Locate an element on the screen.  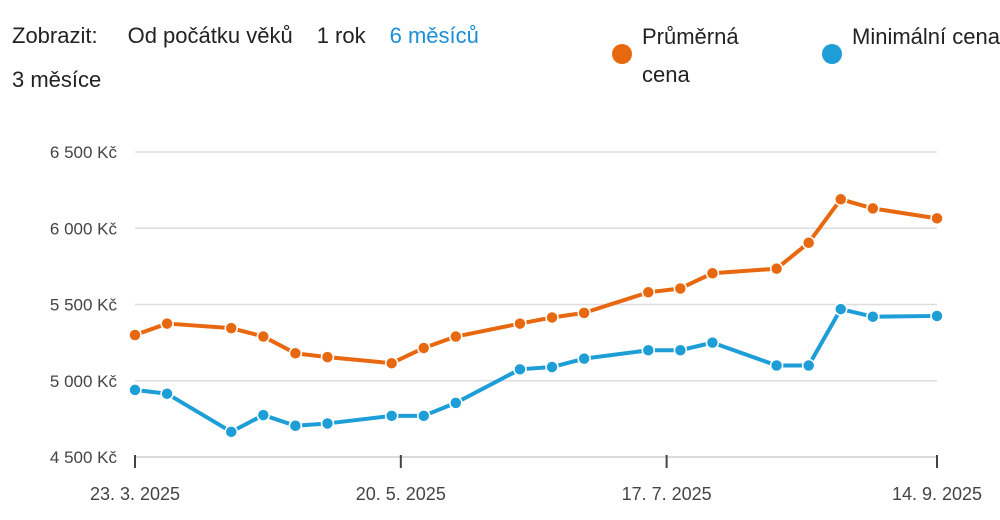
legend-label-minimum: Minimální cena is located at coordinates (926, 36).